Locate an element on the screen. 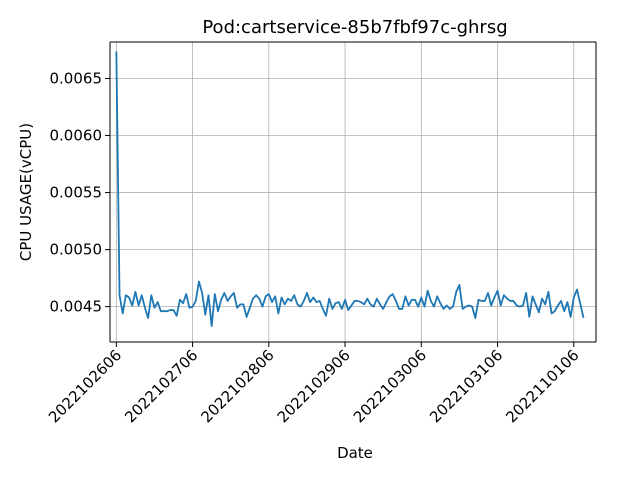 This screenshot has height=480, width=640. y-tick-label: 0.0045 is located at coordinates (76, 307).